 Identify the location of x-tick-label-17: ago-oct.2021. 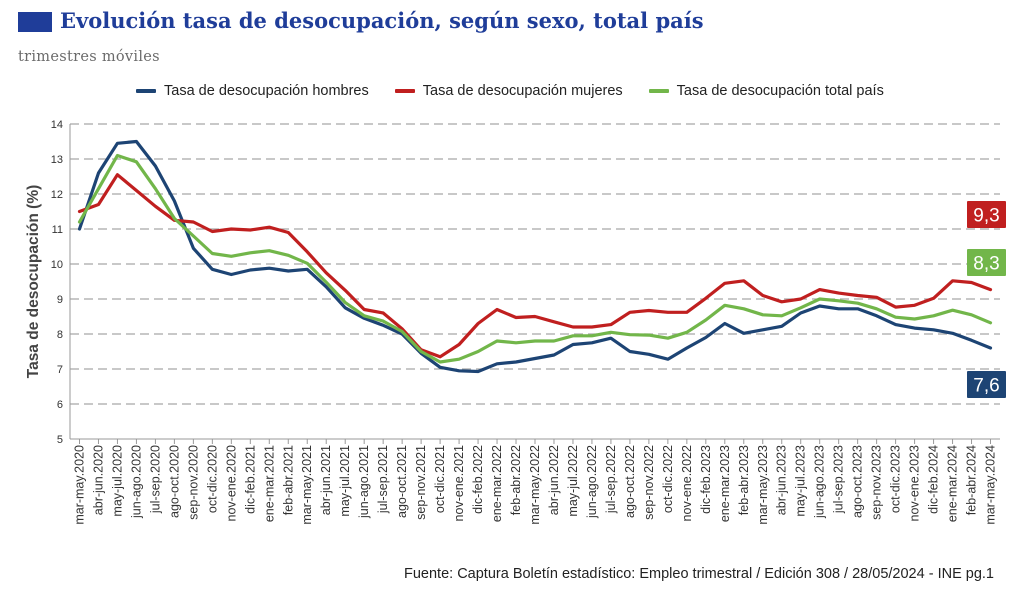
(402, 481).